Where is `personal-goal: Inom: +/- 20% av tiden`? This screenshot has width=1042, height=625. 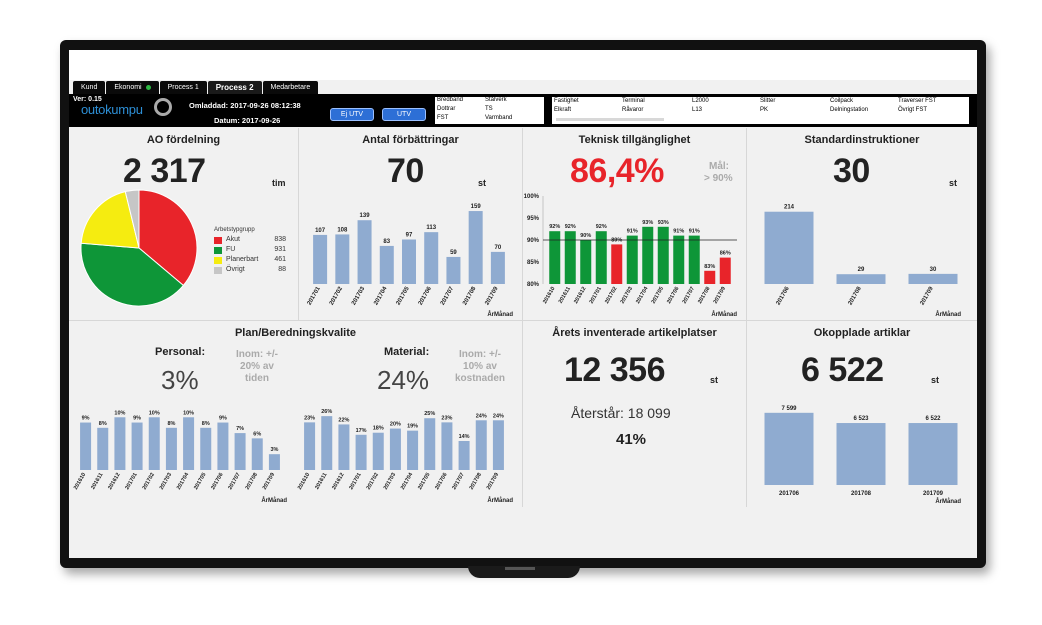
personal-goal: Inom: +/- 20% av tiden is located at coordinates (257, 367).